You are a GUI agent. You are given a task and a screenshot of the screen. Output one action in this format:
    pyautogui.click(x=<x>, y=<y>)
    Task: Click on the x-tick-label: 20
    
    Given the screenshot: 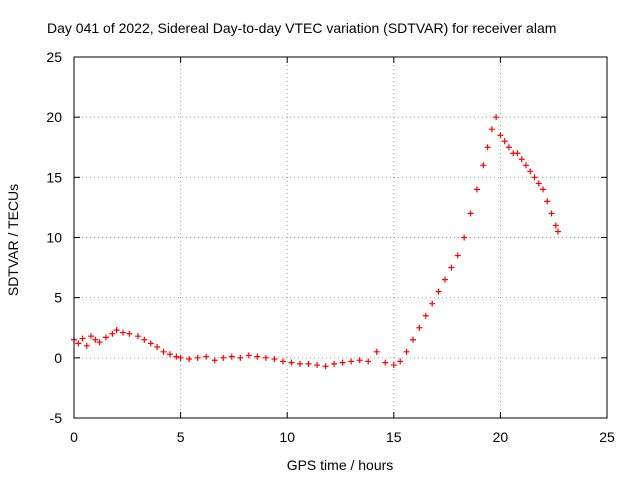 What is the action you would take?
    pyautogui.click(x=501, y=437)
    